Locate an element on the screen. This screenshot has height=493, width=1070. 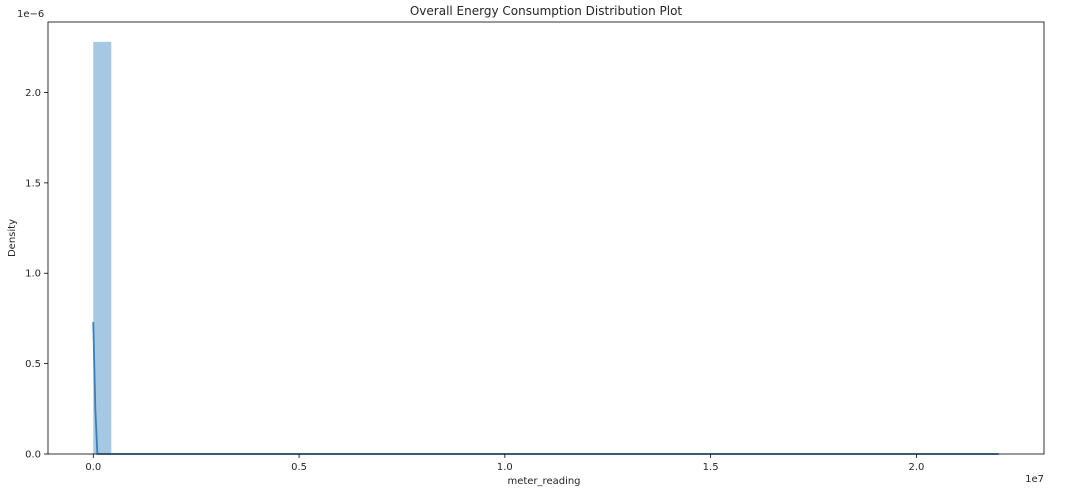
x-axis-ticks: 0.0 0.5 1.0 1.5 2.0 is located at coordinates (504, 463).